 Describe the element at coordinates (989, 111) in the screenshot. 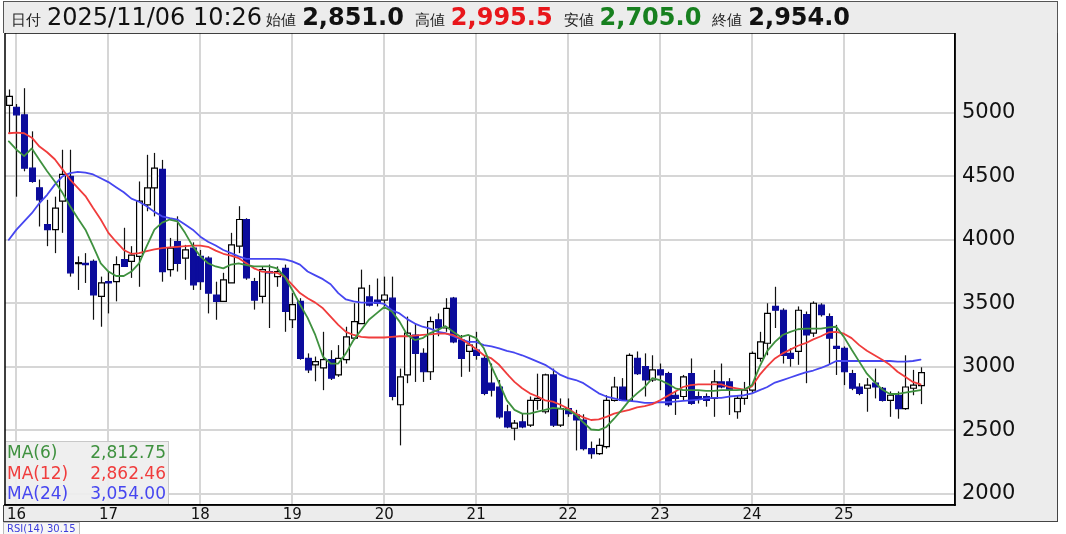

I see `y-tick-label: 5000` at that location.